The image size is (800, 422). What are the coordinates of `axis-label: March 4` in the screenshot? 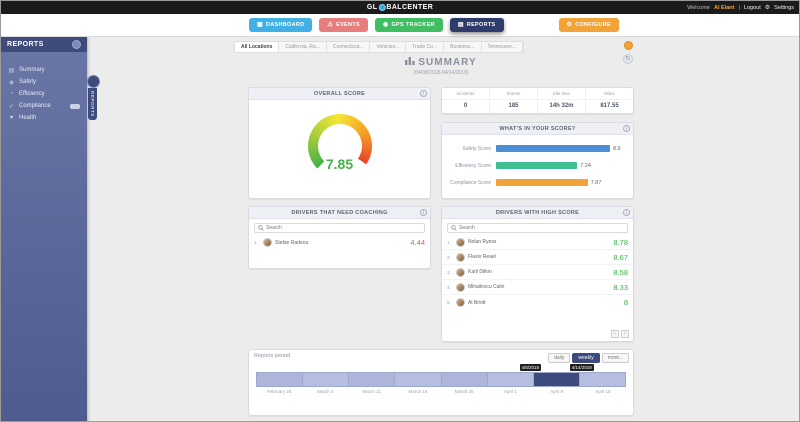 It's located at (325, 391).